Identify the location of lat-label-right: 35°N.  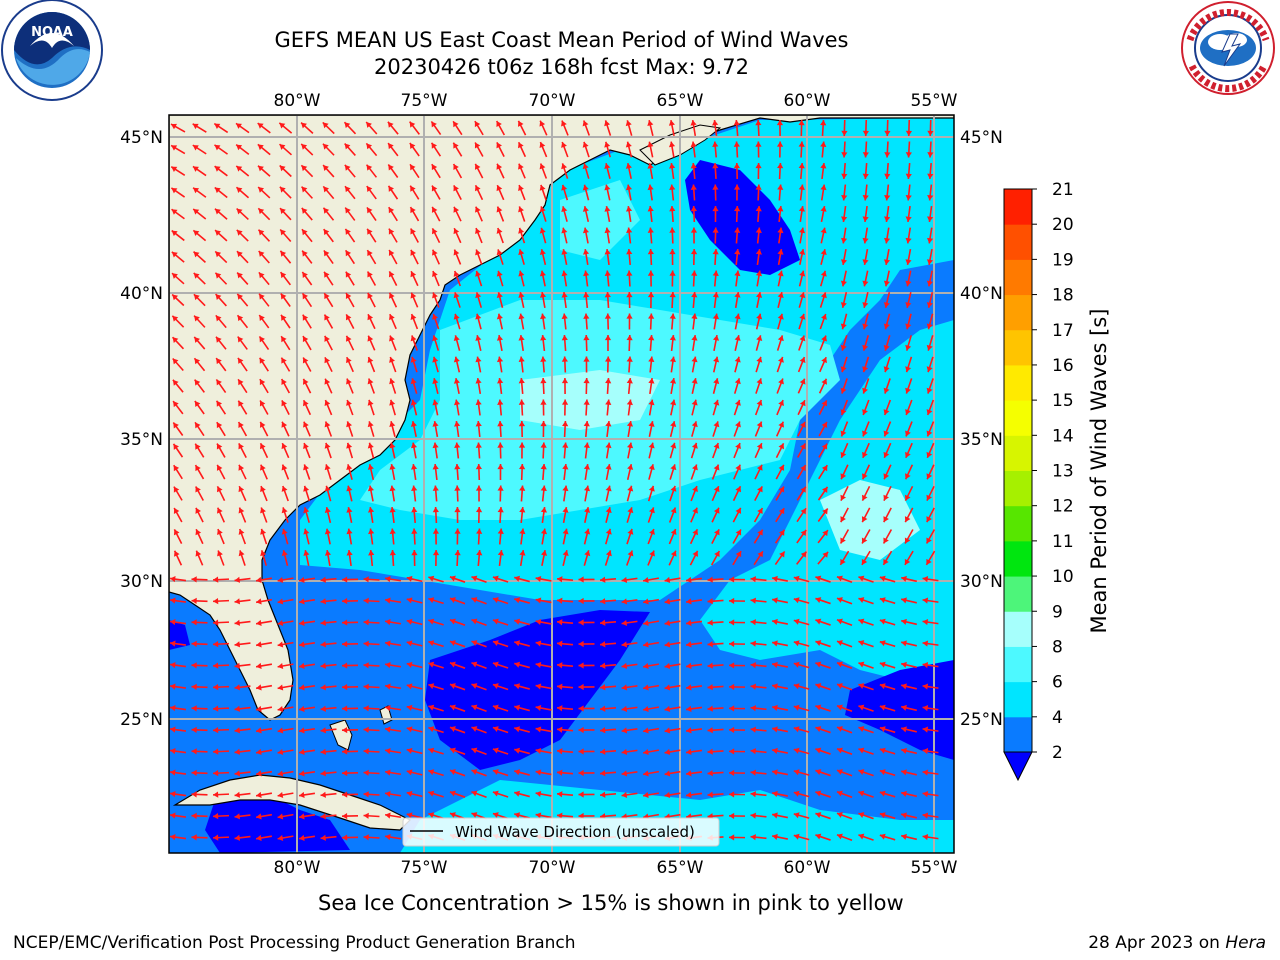
(981, 440).